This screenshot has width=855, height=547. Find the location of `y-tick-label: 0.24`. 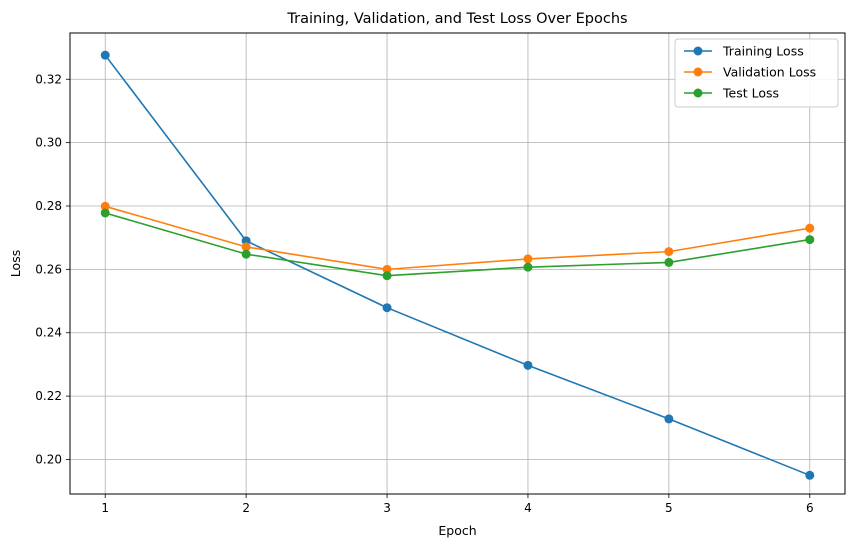

y-tick-label: 0.24 is located at coordinates (48, 333).